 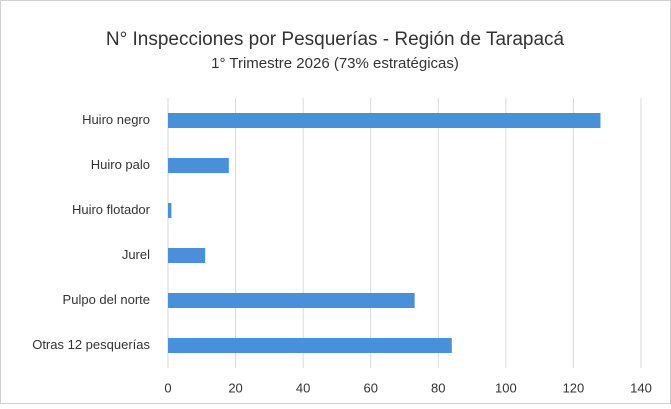 I want to click on x-tick-label: 0, so click(x=167, y=387).